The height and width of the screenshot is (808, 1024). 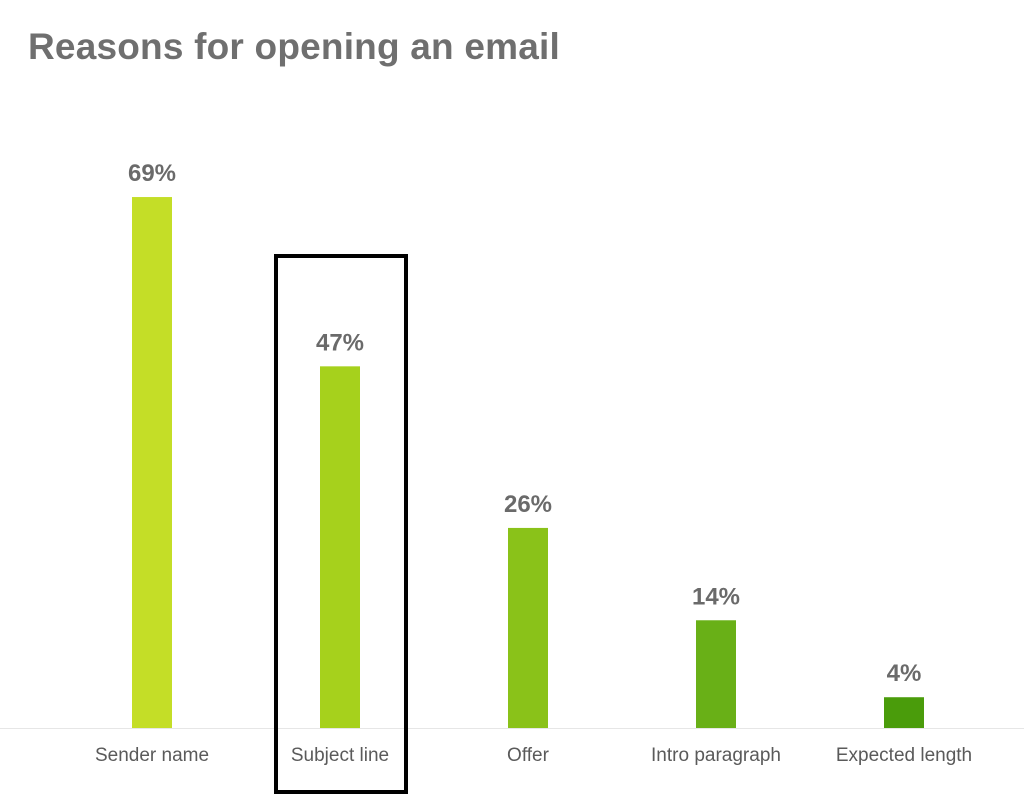 What do you see at coordinates (340, 547) in the screenshot?
I see `bar-subject-line` at bounding box center [340, 547].